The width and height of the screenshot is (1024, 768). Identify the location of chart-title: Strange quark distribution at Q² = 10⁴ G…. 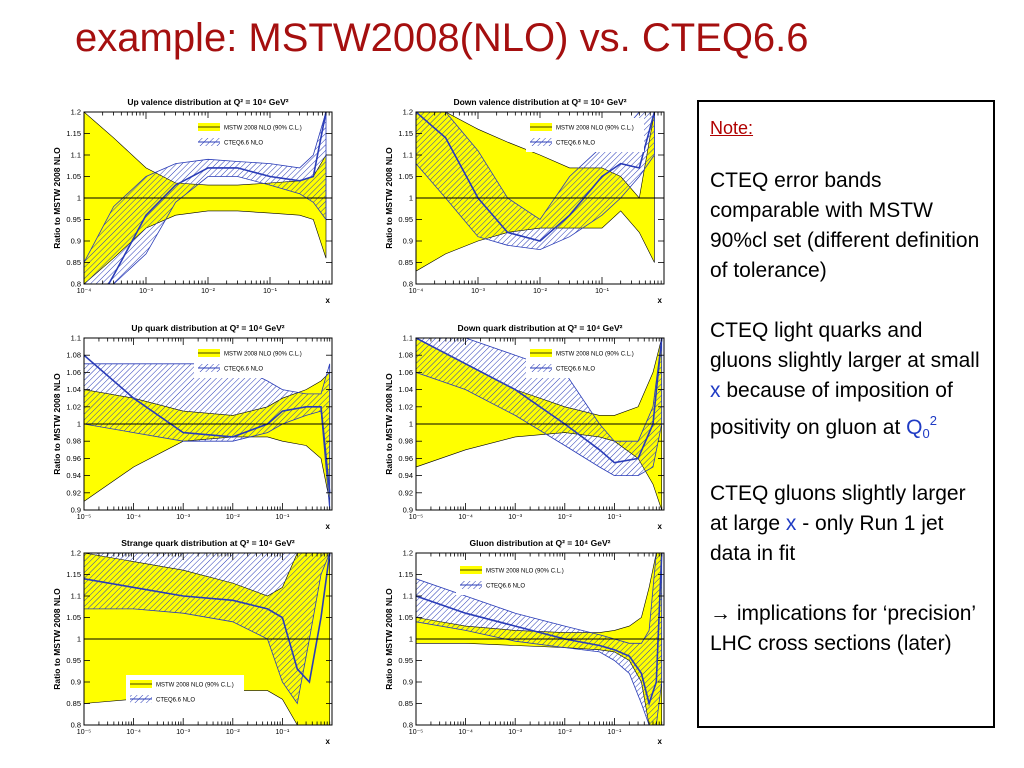
(208, 543).